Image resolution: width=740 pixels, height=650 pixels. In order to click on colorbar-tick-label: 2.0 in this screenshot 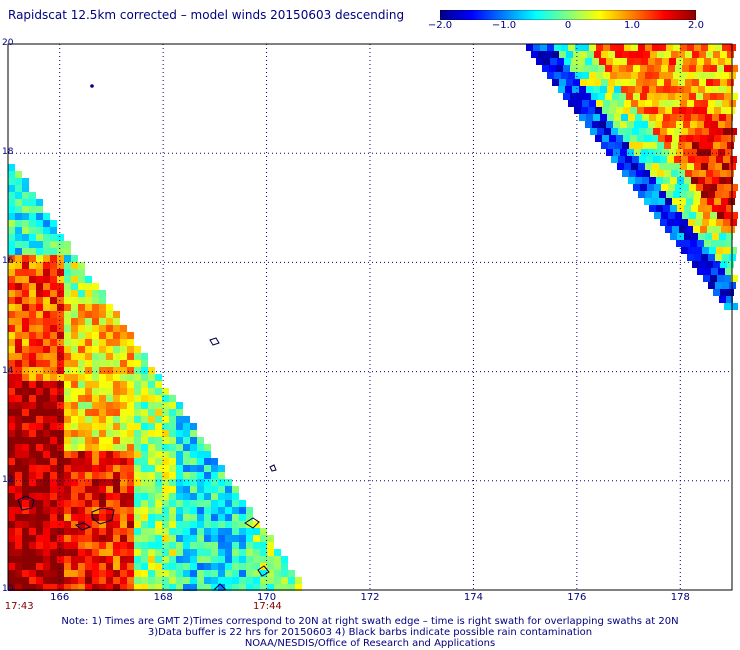, I will do `click(696, 25)`.